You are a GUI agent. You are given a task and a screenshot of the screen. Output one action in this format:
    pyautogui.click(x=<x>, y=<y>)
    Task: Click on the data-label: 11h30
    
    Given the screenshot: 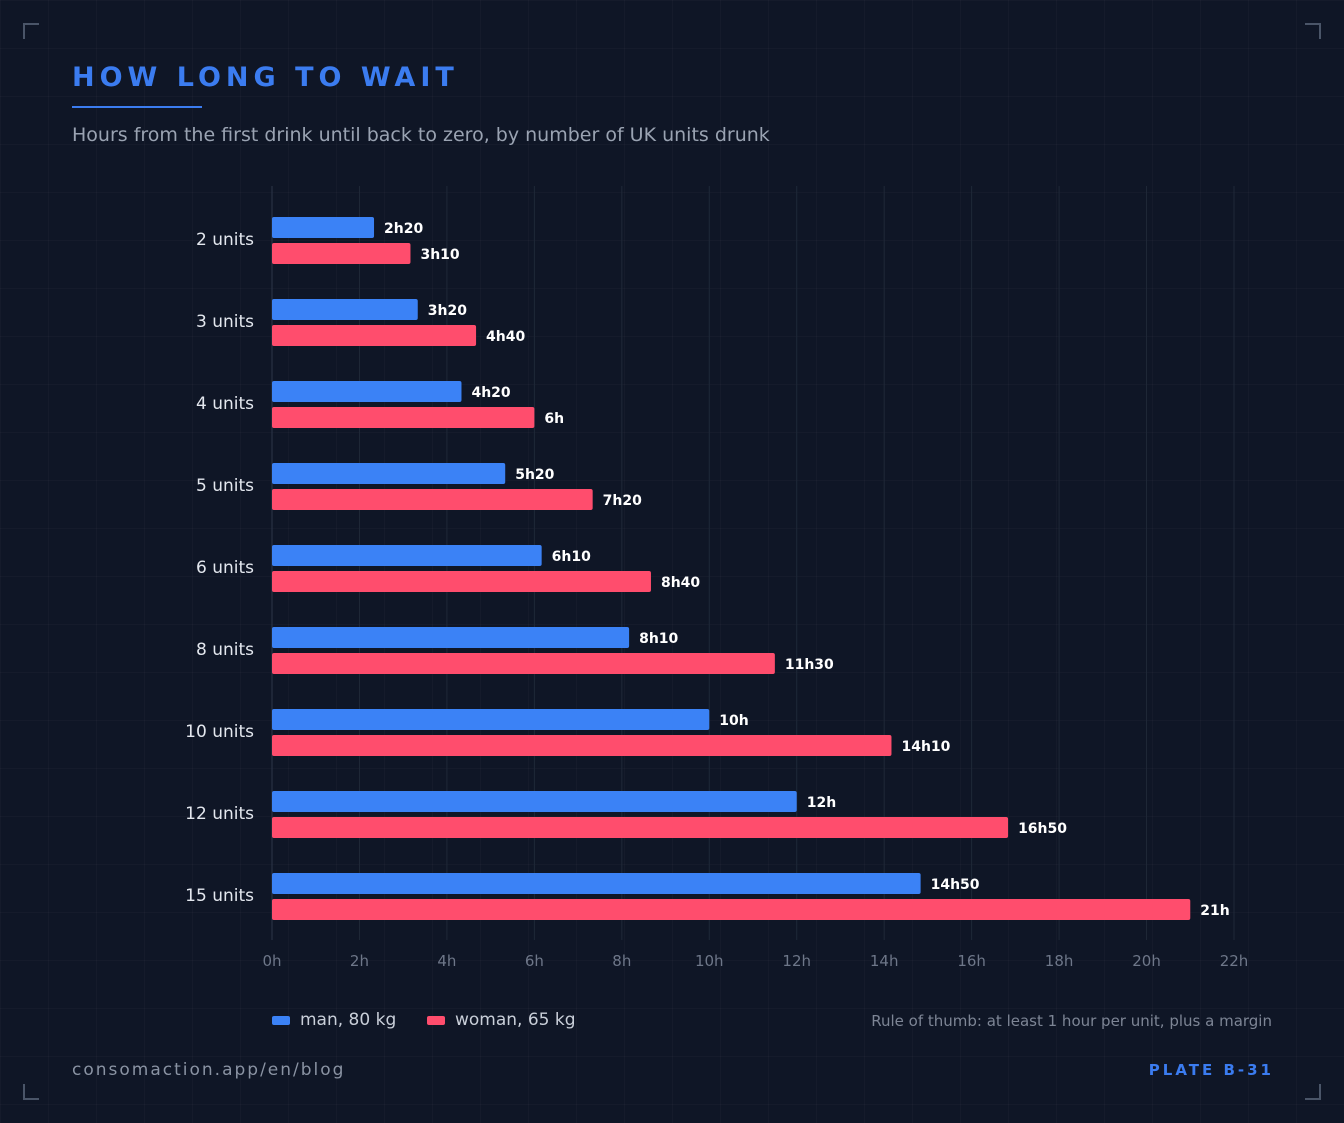 What is the action you would take?
    pyautogui.click(x=809, y=665)
    